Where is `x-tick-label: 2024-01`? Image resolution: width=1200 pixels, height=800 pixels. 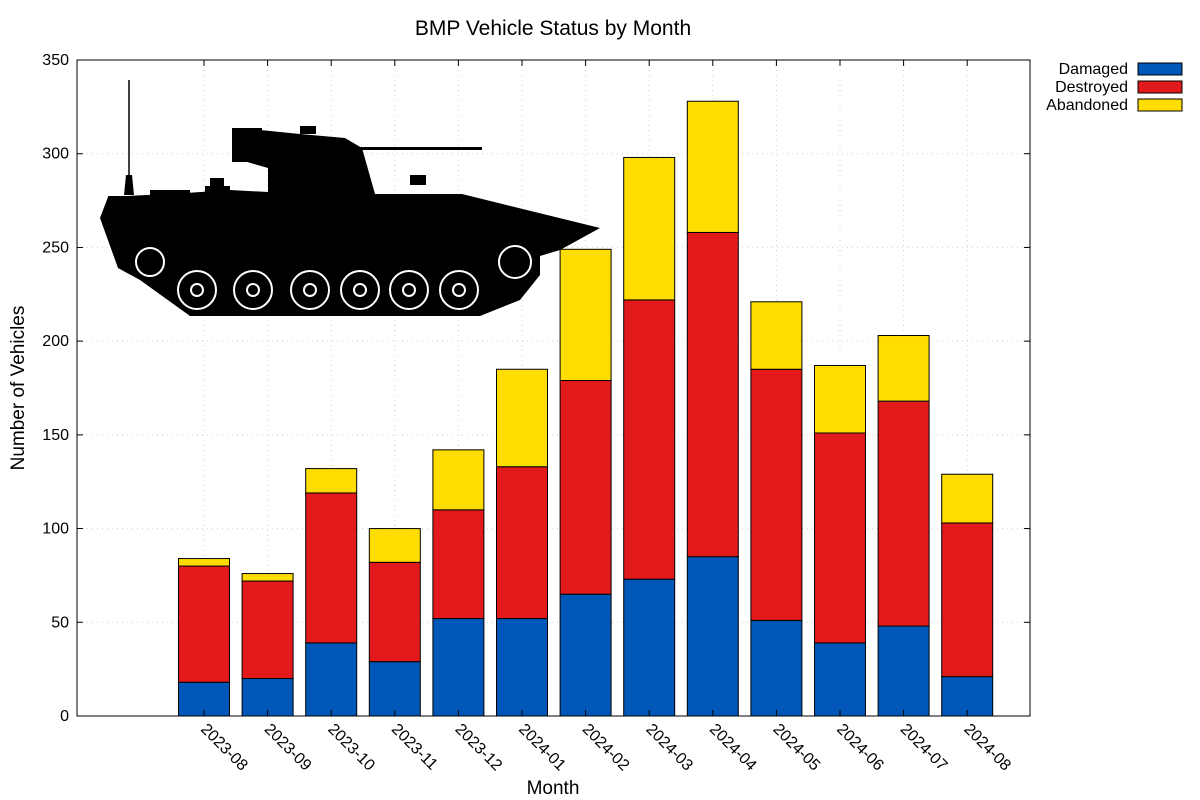
x-tick-label: 2024-01 is located at coordinates (542, 748).